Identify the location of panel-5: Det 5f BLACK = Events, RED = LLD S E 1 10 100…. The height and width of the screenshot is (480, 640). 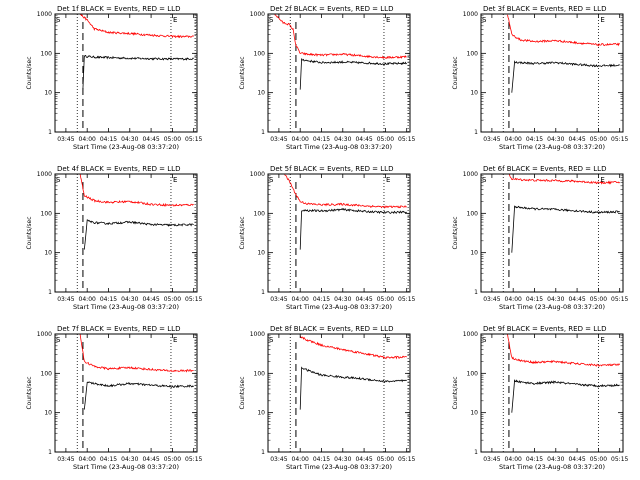
(327, 238).